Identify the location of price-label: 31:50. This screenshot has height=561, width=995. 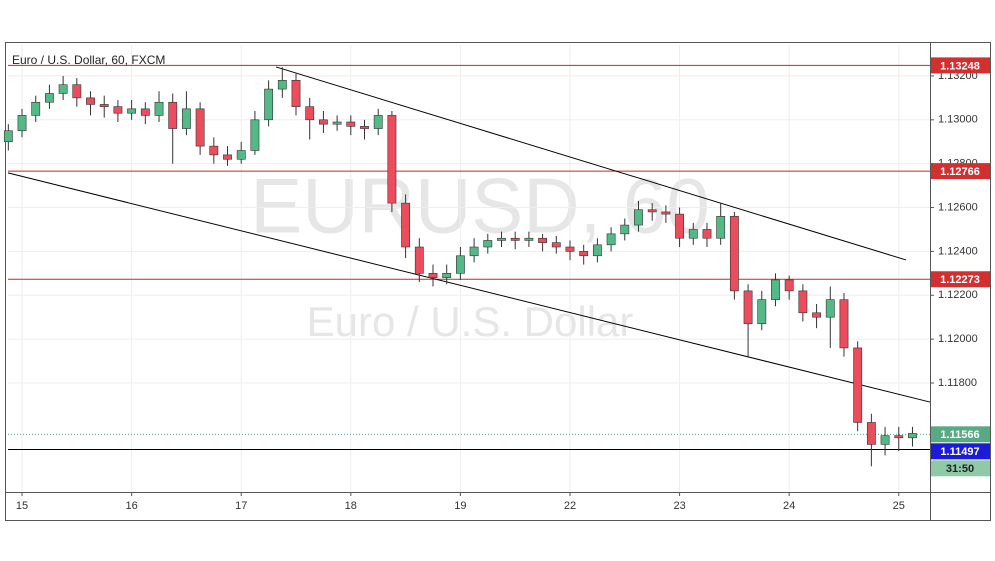
(960, 469).